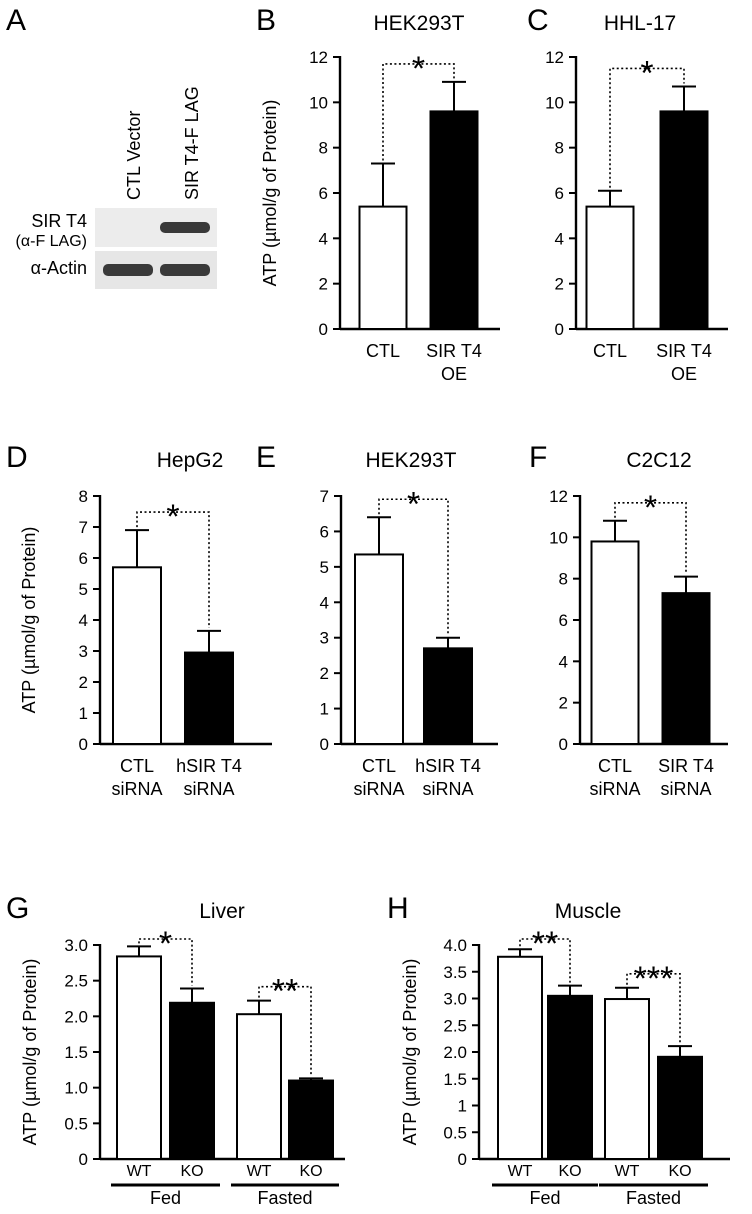 The image size is (752, 1214). Describe the element at coordinates (398, 908) in the screenshot. I see `panel-letter: H` at that location.